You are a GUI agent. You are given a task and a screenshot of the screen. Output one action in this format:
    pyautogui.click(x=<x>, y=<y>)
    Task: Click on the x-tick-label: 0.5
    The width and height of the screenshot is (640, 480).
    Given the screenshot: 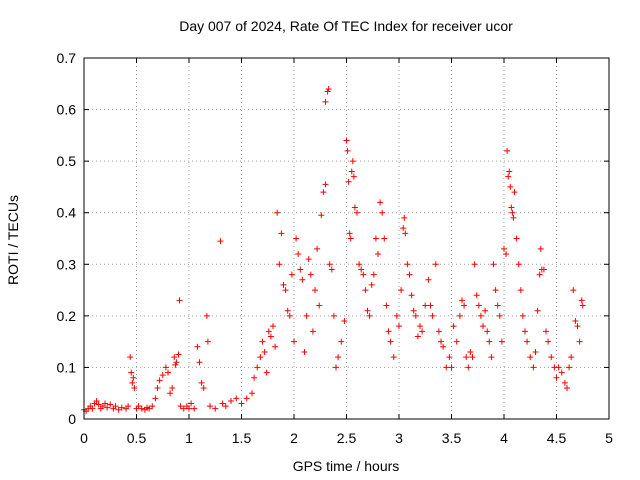 What is the action you would take?
    pyautogui.click(x=137, y=438)
    